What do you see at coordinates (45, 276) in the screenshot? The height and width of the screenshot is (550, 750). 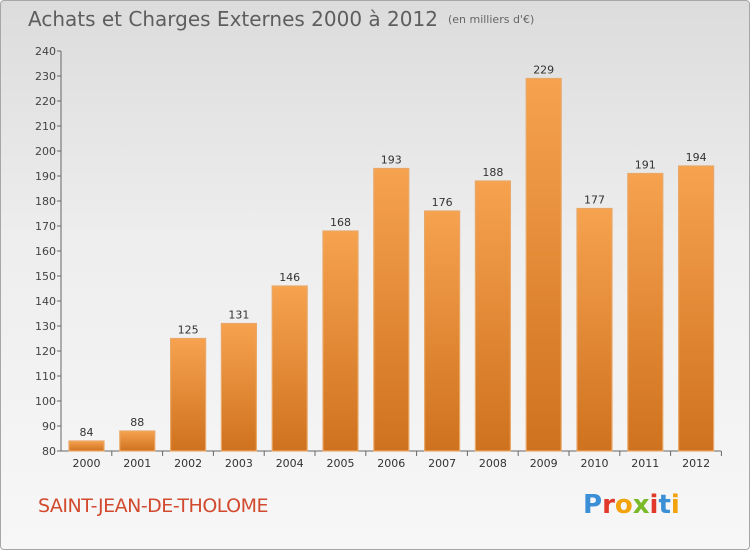 I see `y-tick-label: 150` at bounding box center [45, 276].